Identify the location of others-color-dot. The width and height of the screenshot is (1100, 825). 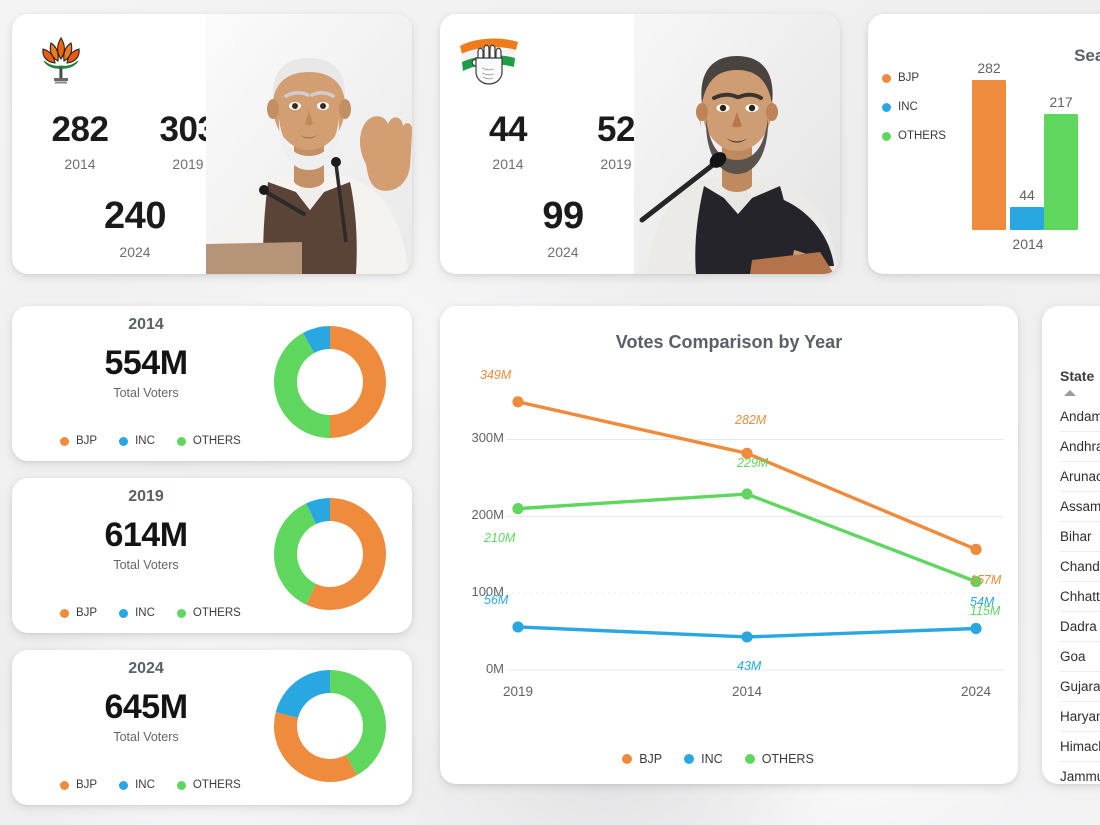
(886, 136).